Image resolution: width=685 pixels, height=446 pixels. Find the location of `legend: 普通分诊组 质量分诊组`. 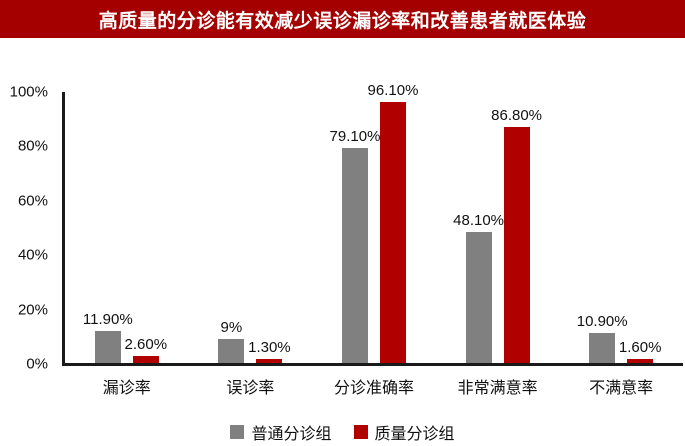

legend: 普通分诊组 质量分诊组 is located at coordinates (342, 432).